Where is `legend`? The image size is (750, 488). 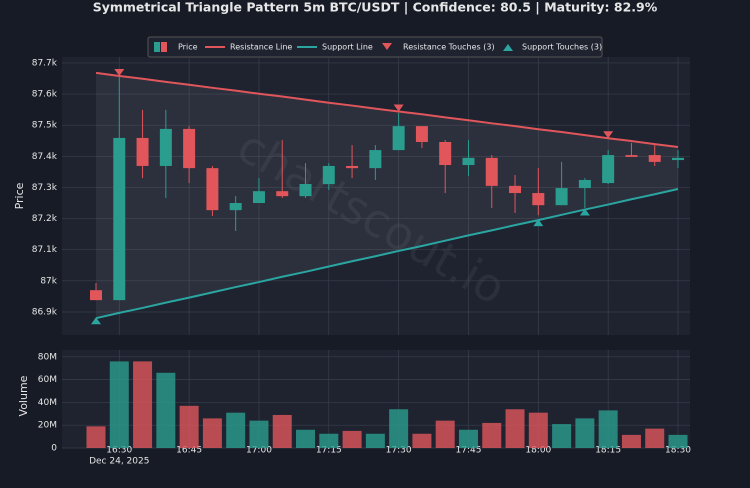
legend is located at coordinates (375, 47).